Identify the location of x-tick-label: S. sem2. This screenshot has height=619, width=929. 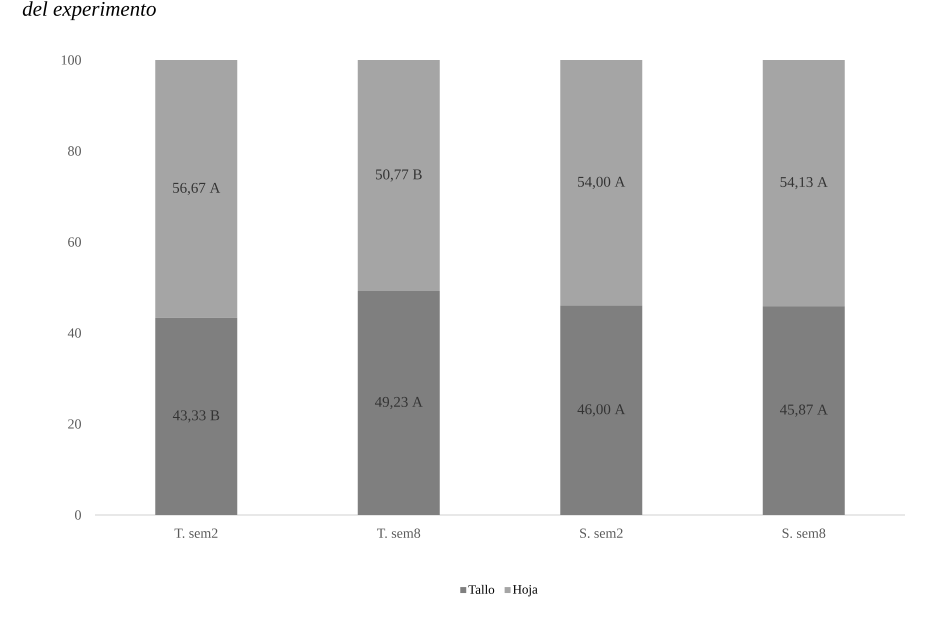
(601, 533).